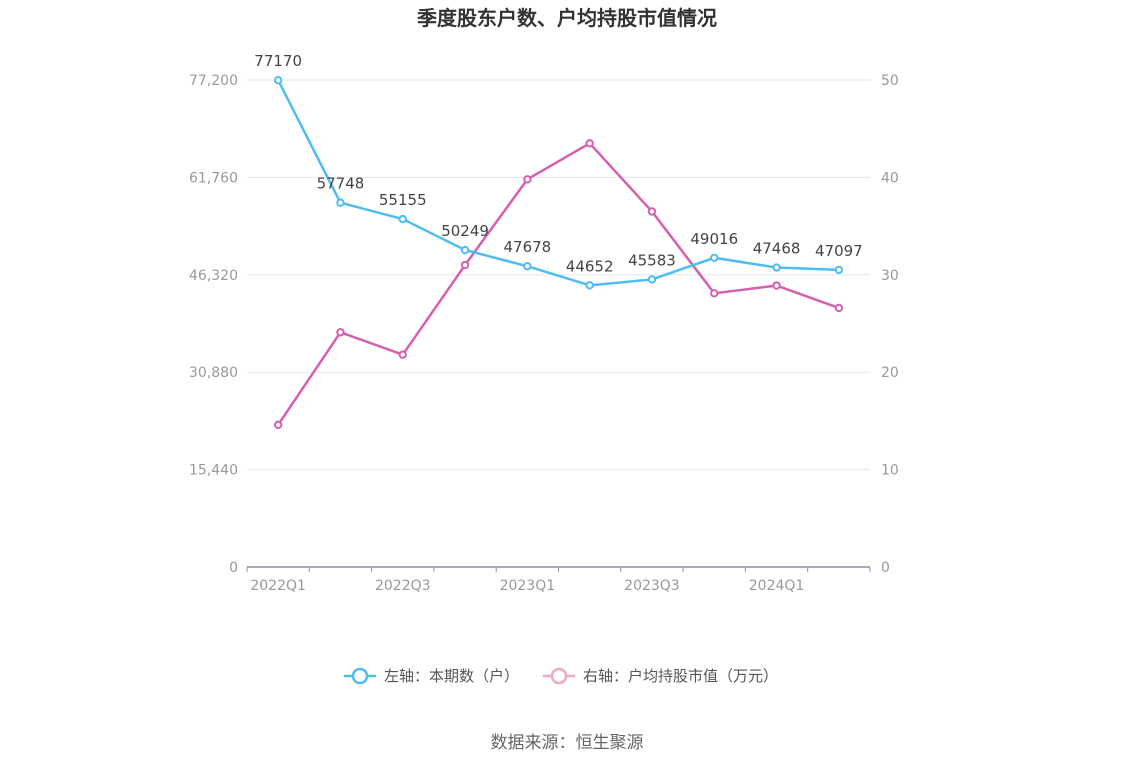  I want to click on y-left-tick-label: 77,200, so click(213, 81).